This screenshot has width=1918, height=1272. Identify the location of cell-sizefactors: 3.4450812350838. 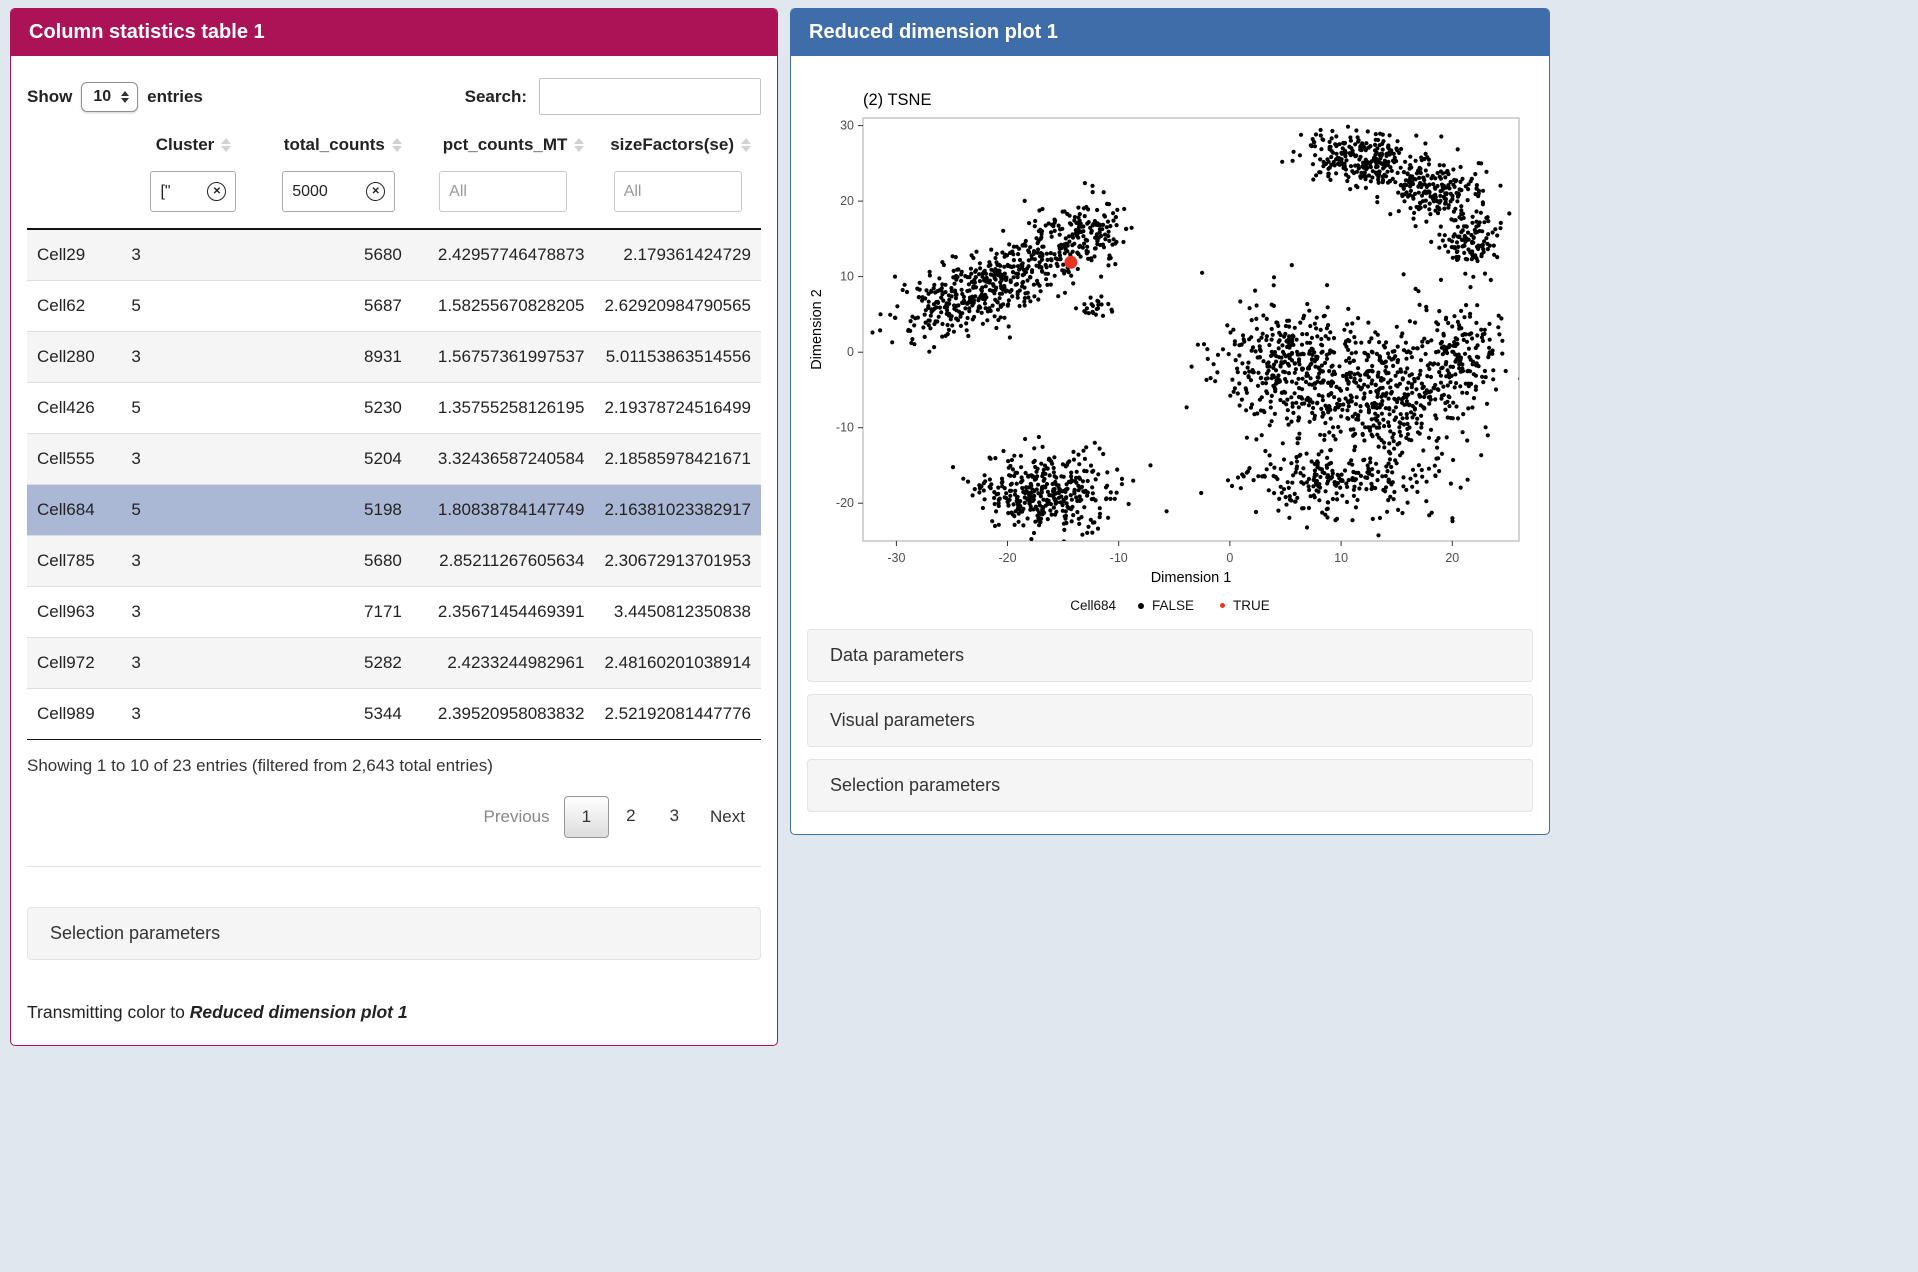
(677, 612).